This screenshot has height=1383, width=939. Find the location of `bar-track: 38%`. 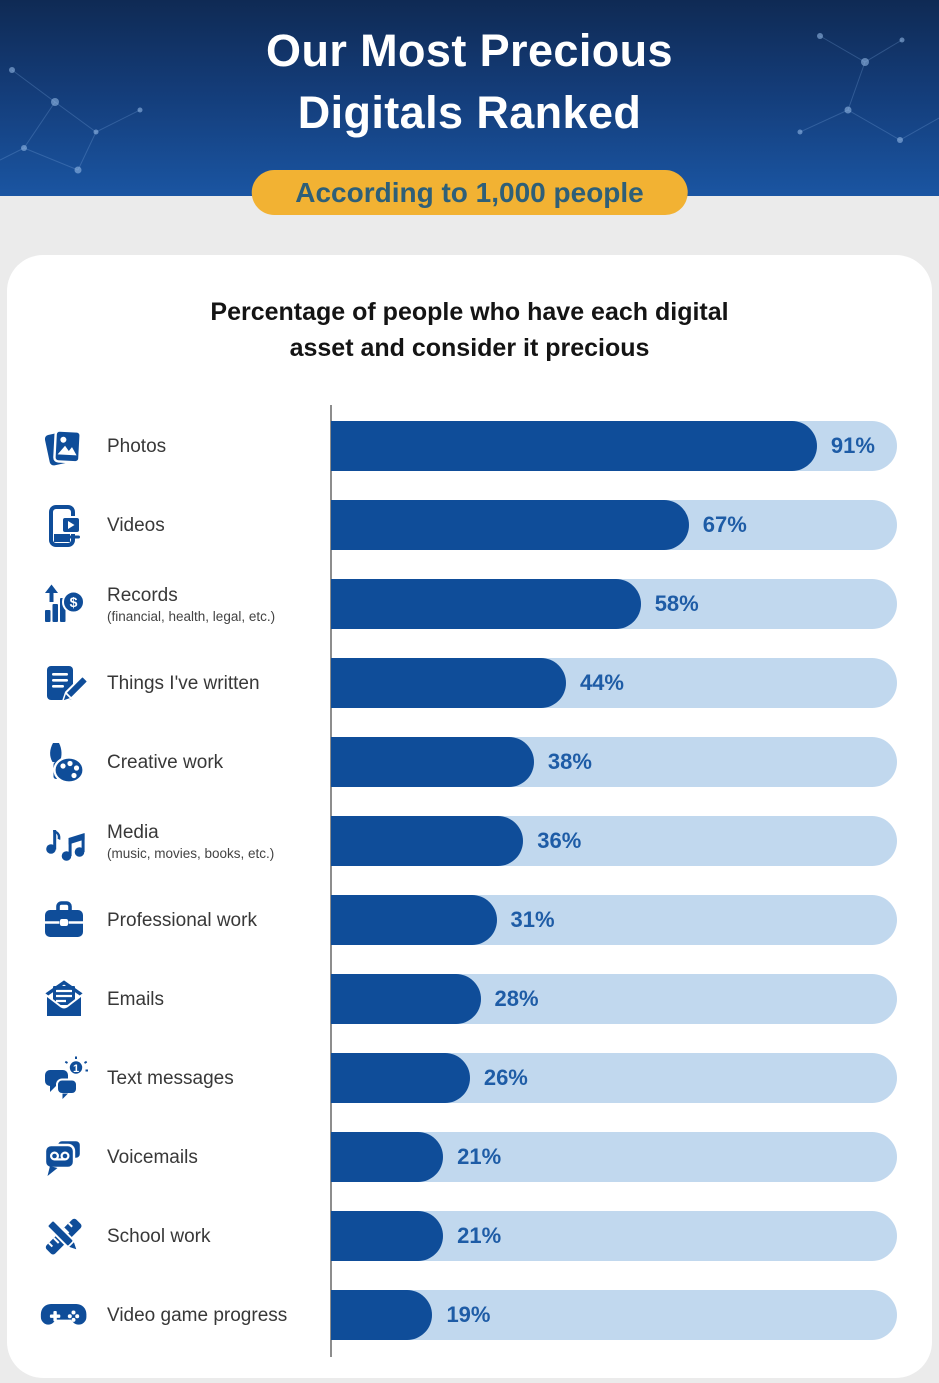

bar-track: 38% is located at coordinates (614, 762).